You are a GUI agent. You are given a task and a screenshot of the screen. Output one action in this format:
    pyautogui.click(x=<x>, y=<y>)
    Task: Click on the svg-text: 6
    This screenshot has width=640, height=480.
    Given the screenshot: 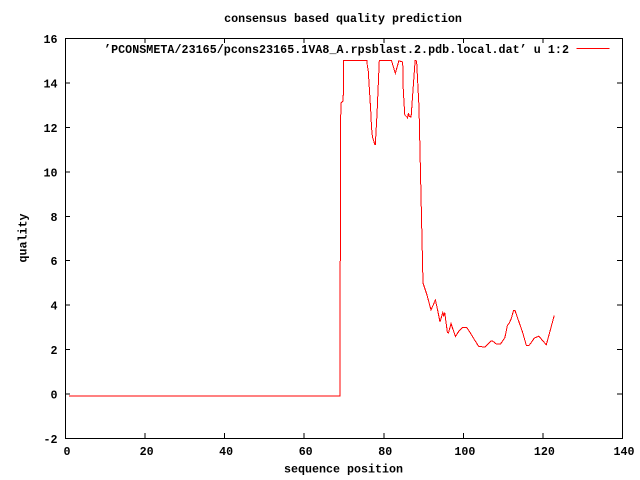 What is the action you would take?
    pyautogui.click(x=54, y=262)
    